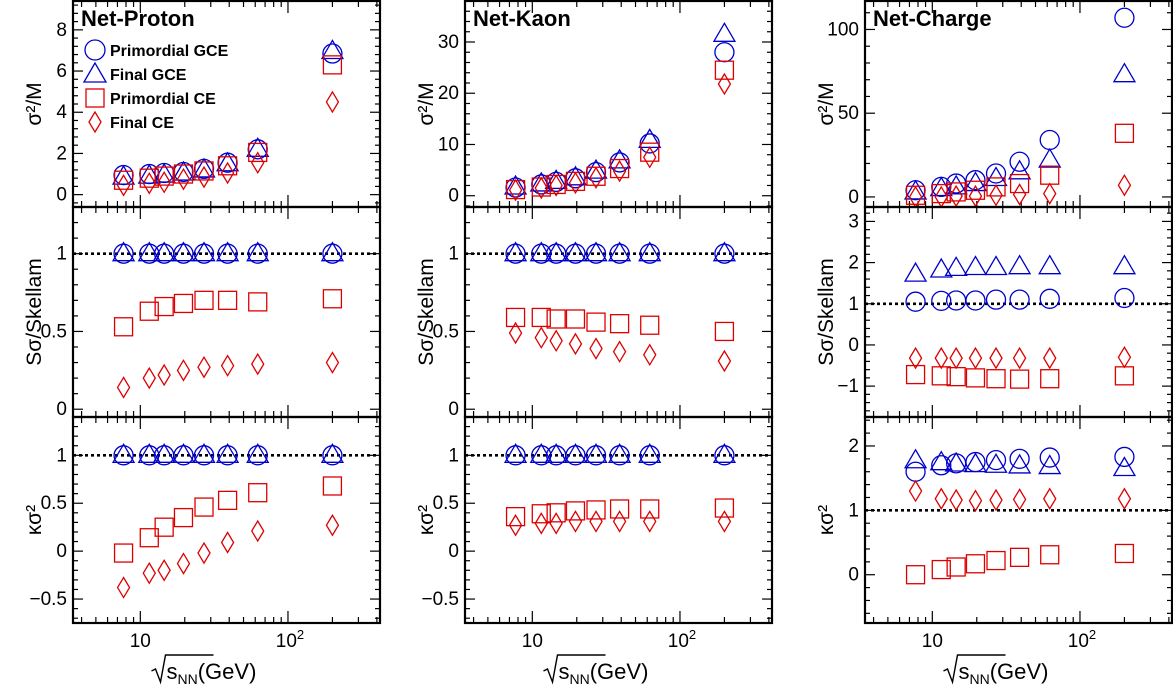 This screenshot has height=688, width=1173. What do you see at coordinates (95, 122) in the screenshot?
I see `legend-marker-diamond` at bounding box center [95, 122].